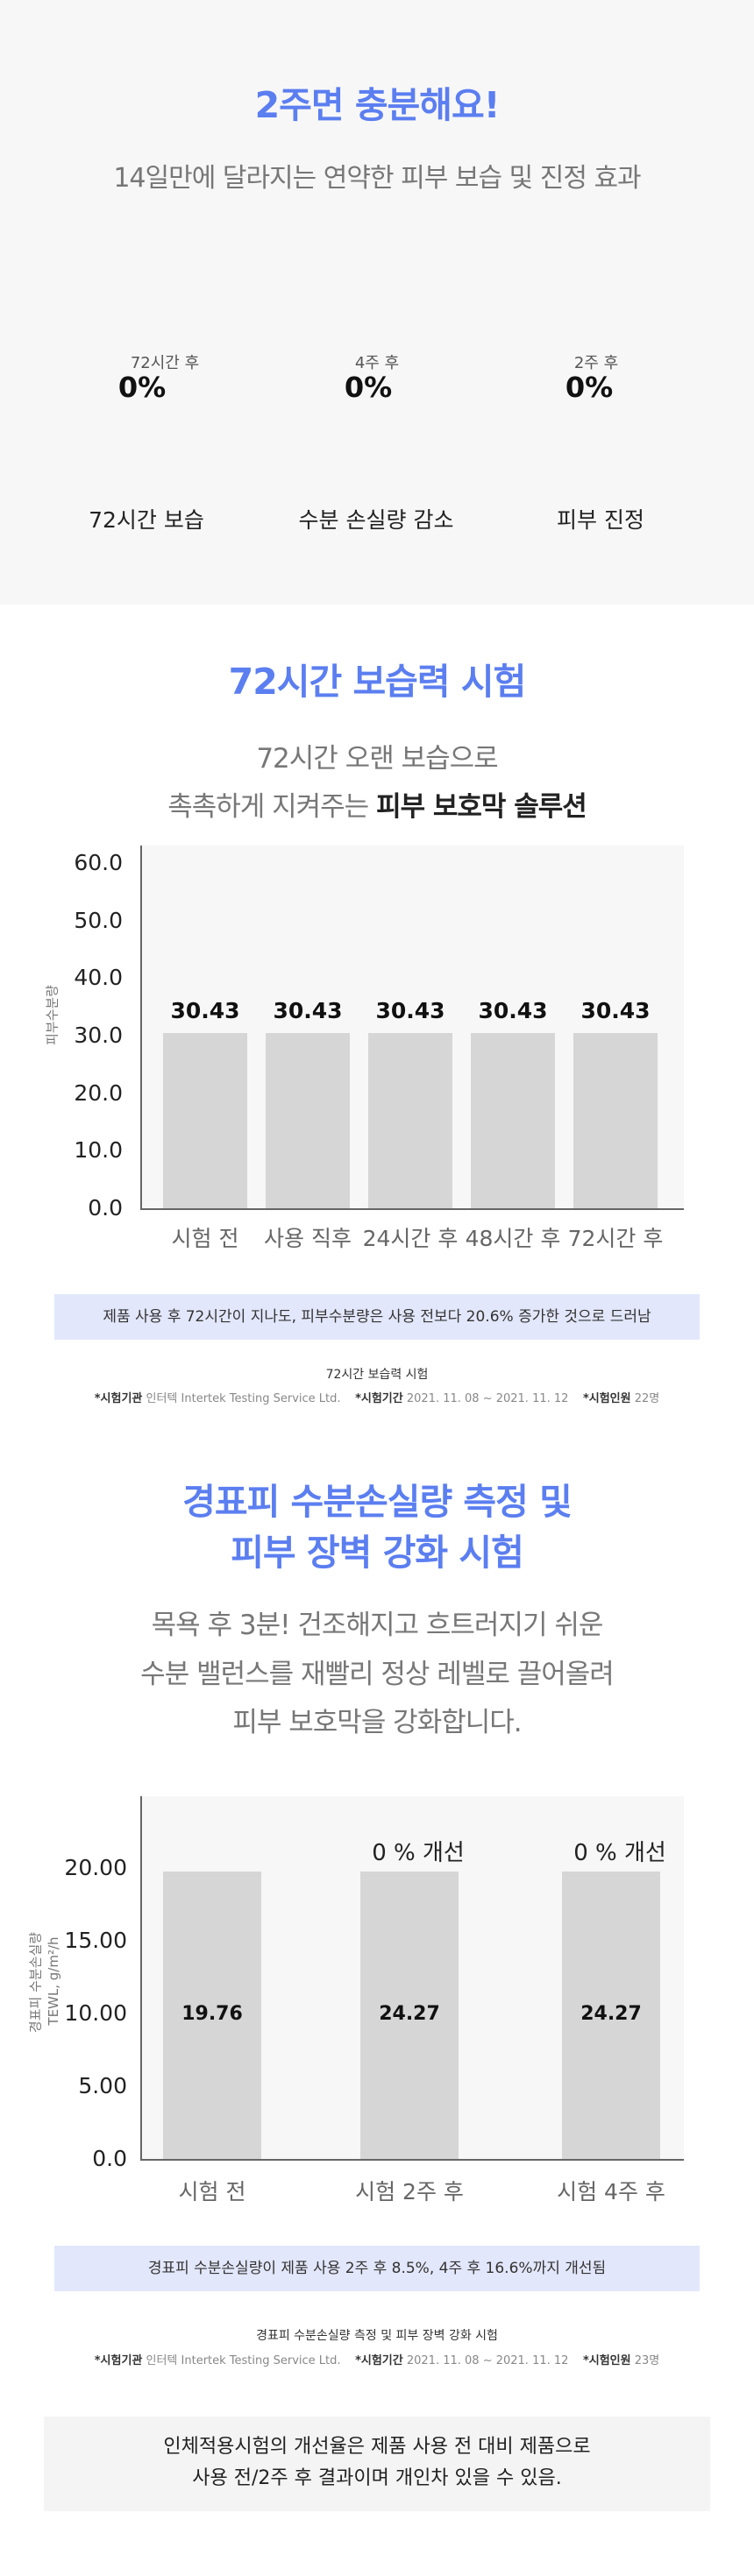 The image size is (754, 2576). What do you see at coordinates (205, 1238) in the screenshot?
I see `chart1-x-tick: 시험 전` at bounding box center [205, 1238].